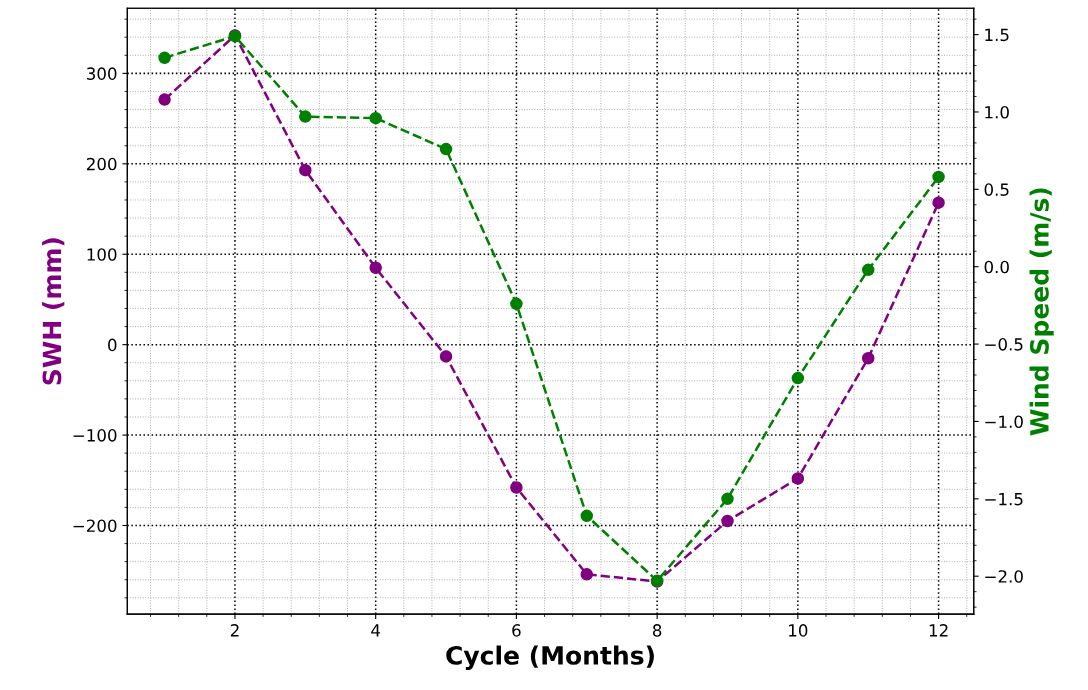  I want to click on y2-tick-label: −1.5, so click(1004, 499).